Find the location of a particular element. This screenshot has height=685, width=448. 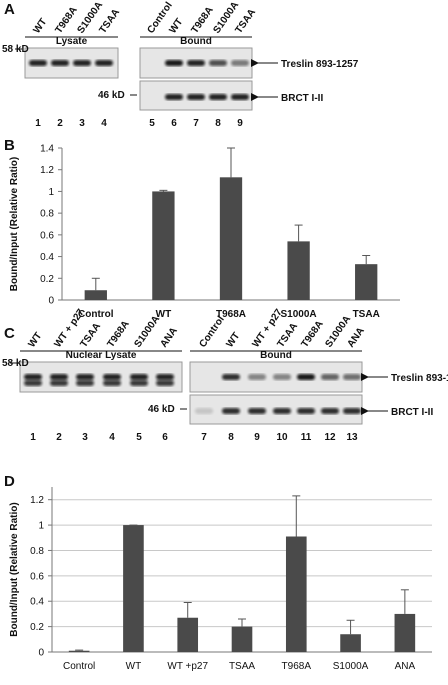

lane-number: 12 is located at coordinates (330, 437).